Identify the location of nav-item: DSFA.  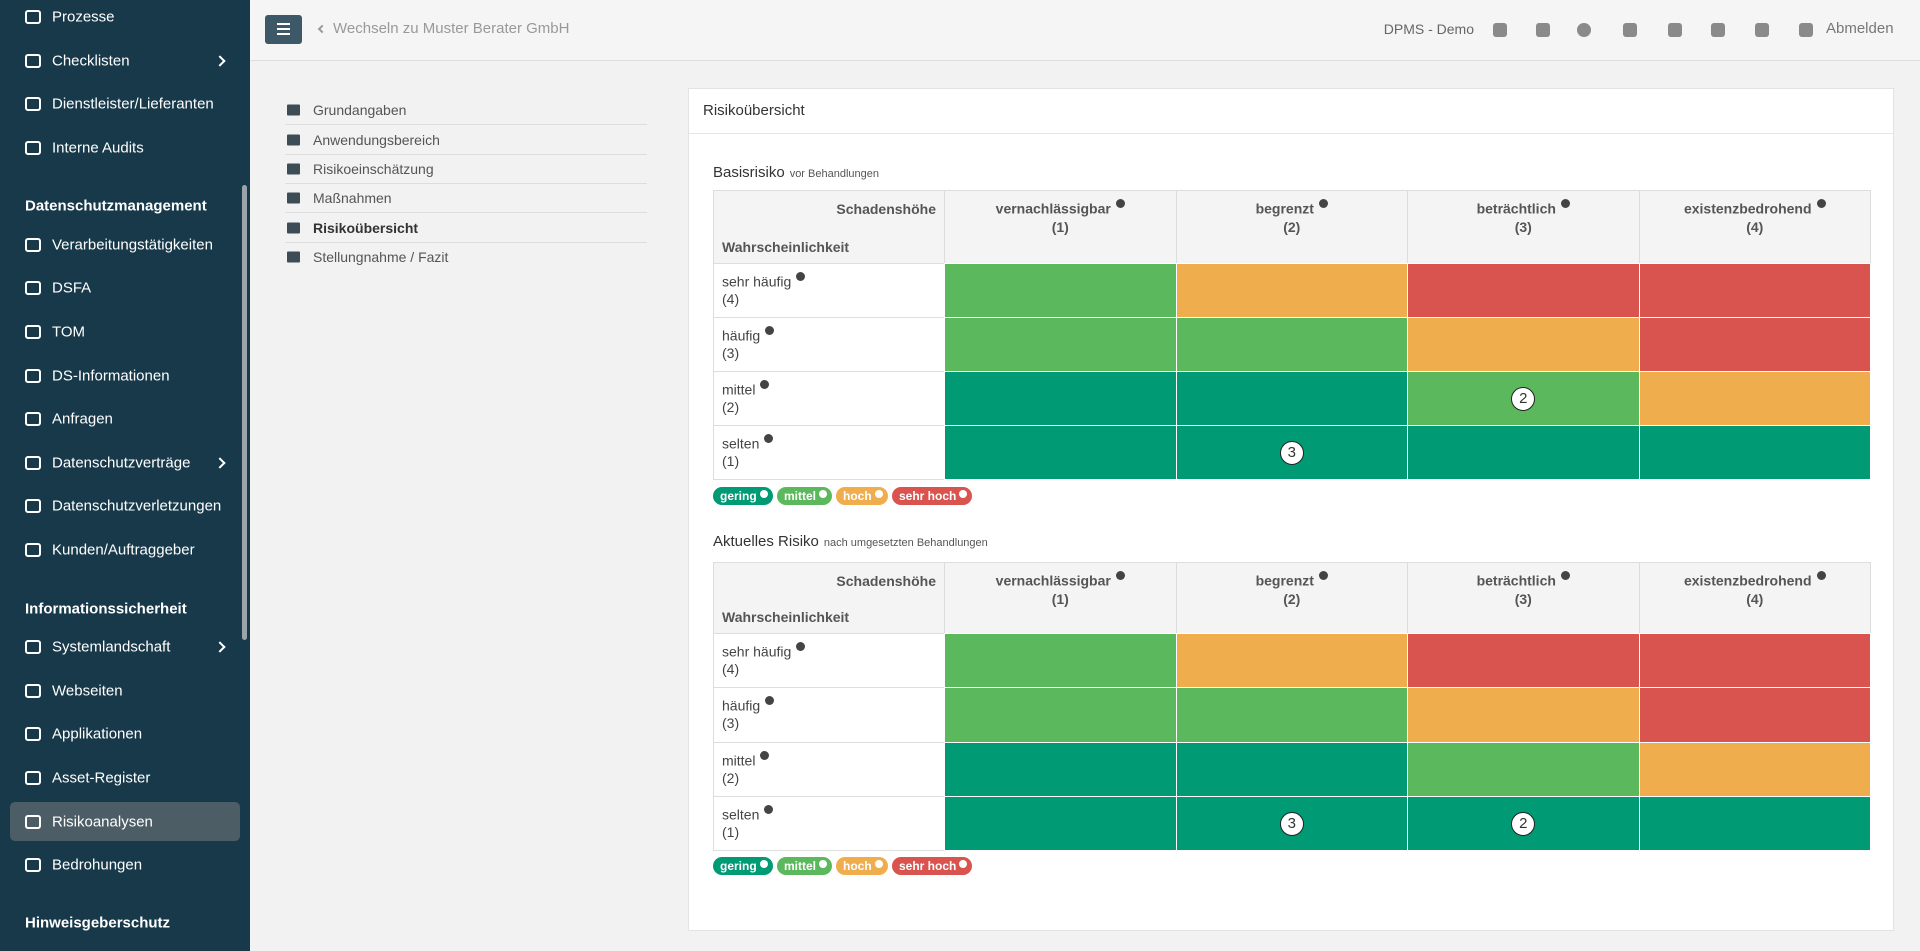
(72, 288).